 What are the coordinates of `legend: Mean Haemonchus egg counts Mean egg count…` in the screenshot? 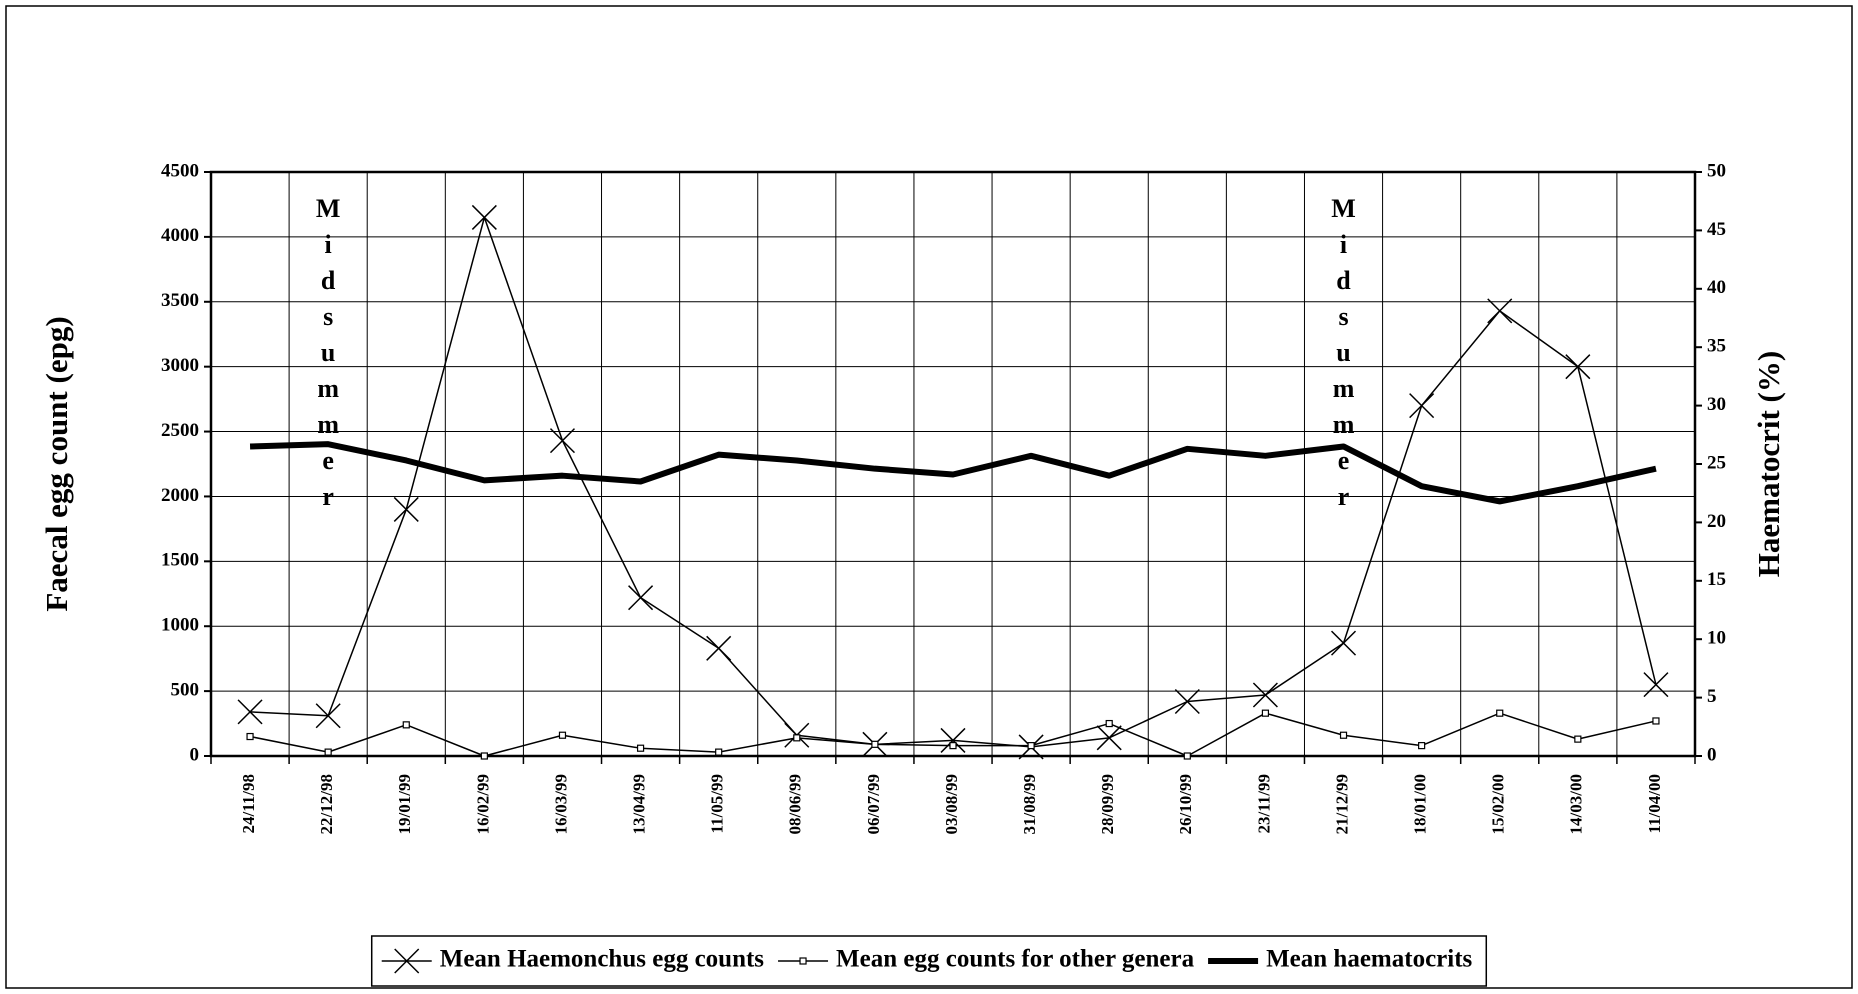 It's located at (929, 961).